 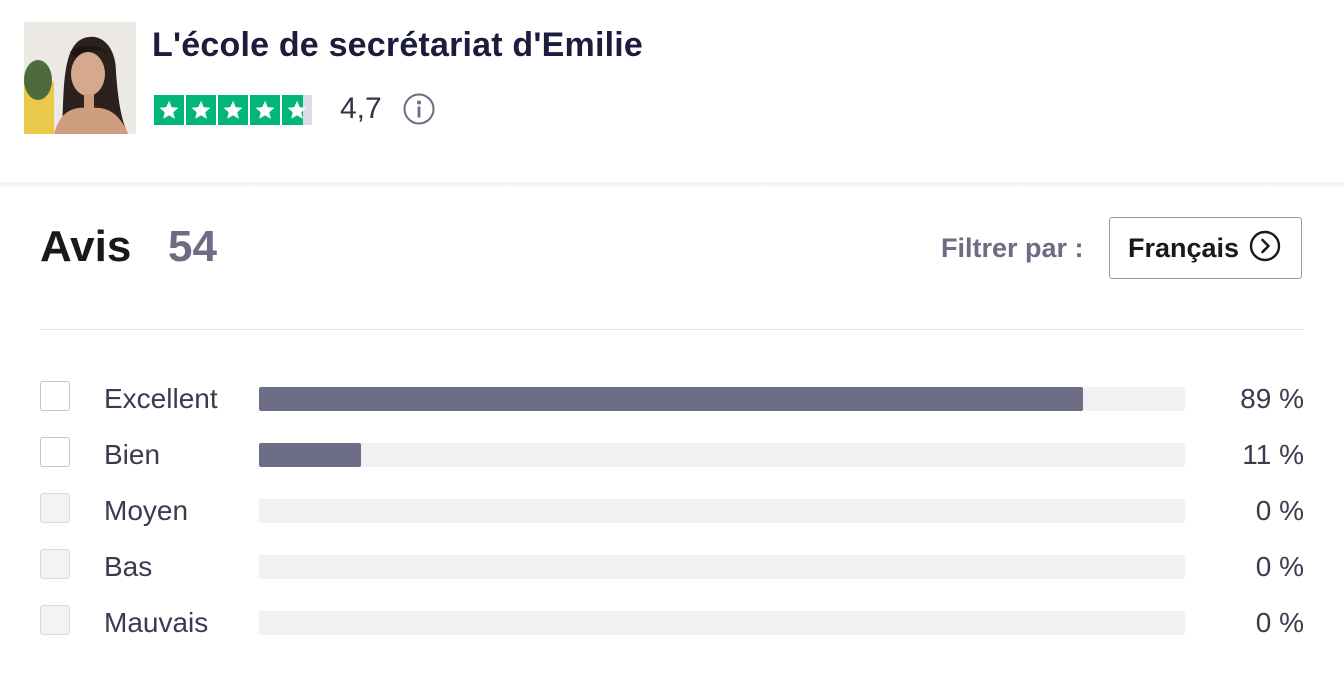 I want to click on rating-filter-row: Excellent 89 %, so click(x=672, y=399).